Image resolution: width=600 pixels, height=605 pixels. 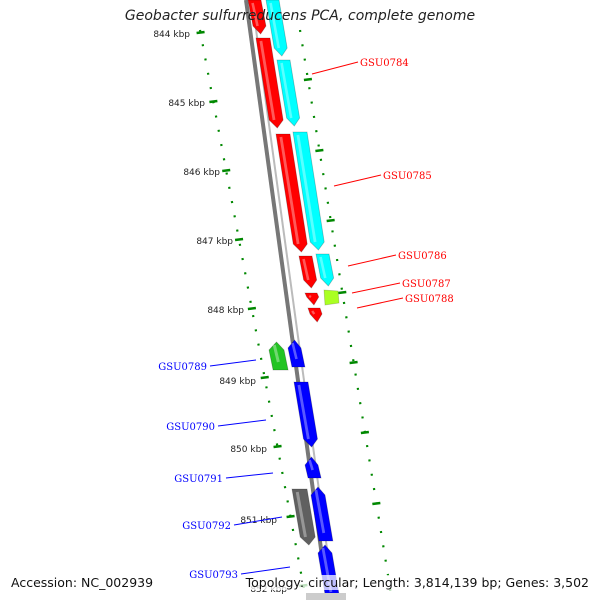 What do you see at coordinates (213, 575) in the screenshot?
I see `gene-label-gsu0793: GSU0793` at bounding box center [213, 575].